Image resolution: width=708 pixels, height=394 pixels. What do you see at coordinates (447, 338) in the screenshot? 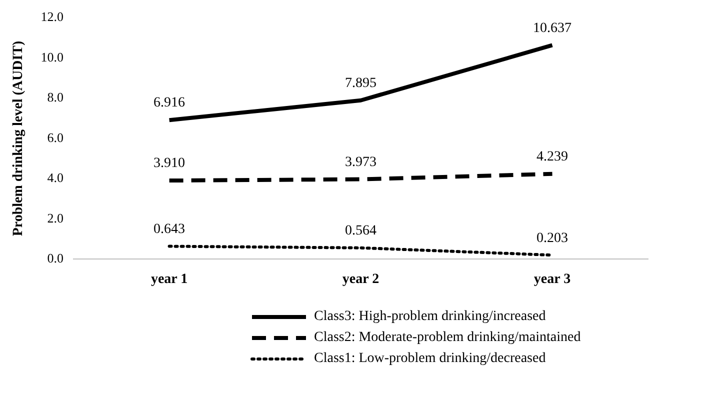
I see `legend-label: Class2: Moderate-problem drinking/maintained` at bounding box center [447, 338].